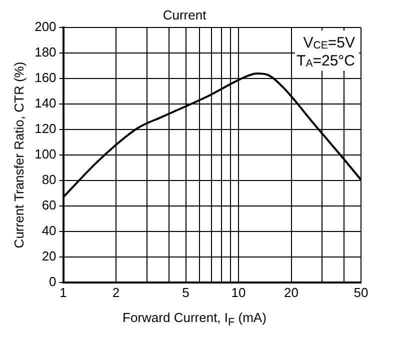 This screenshot has height=339, width=419. I want to click on y-tick-label: 20, so click(49, 256).